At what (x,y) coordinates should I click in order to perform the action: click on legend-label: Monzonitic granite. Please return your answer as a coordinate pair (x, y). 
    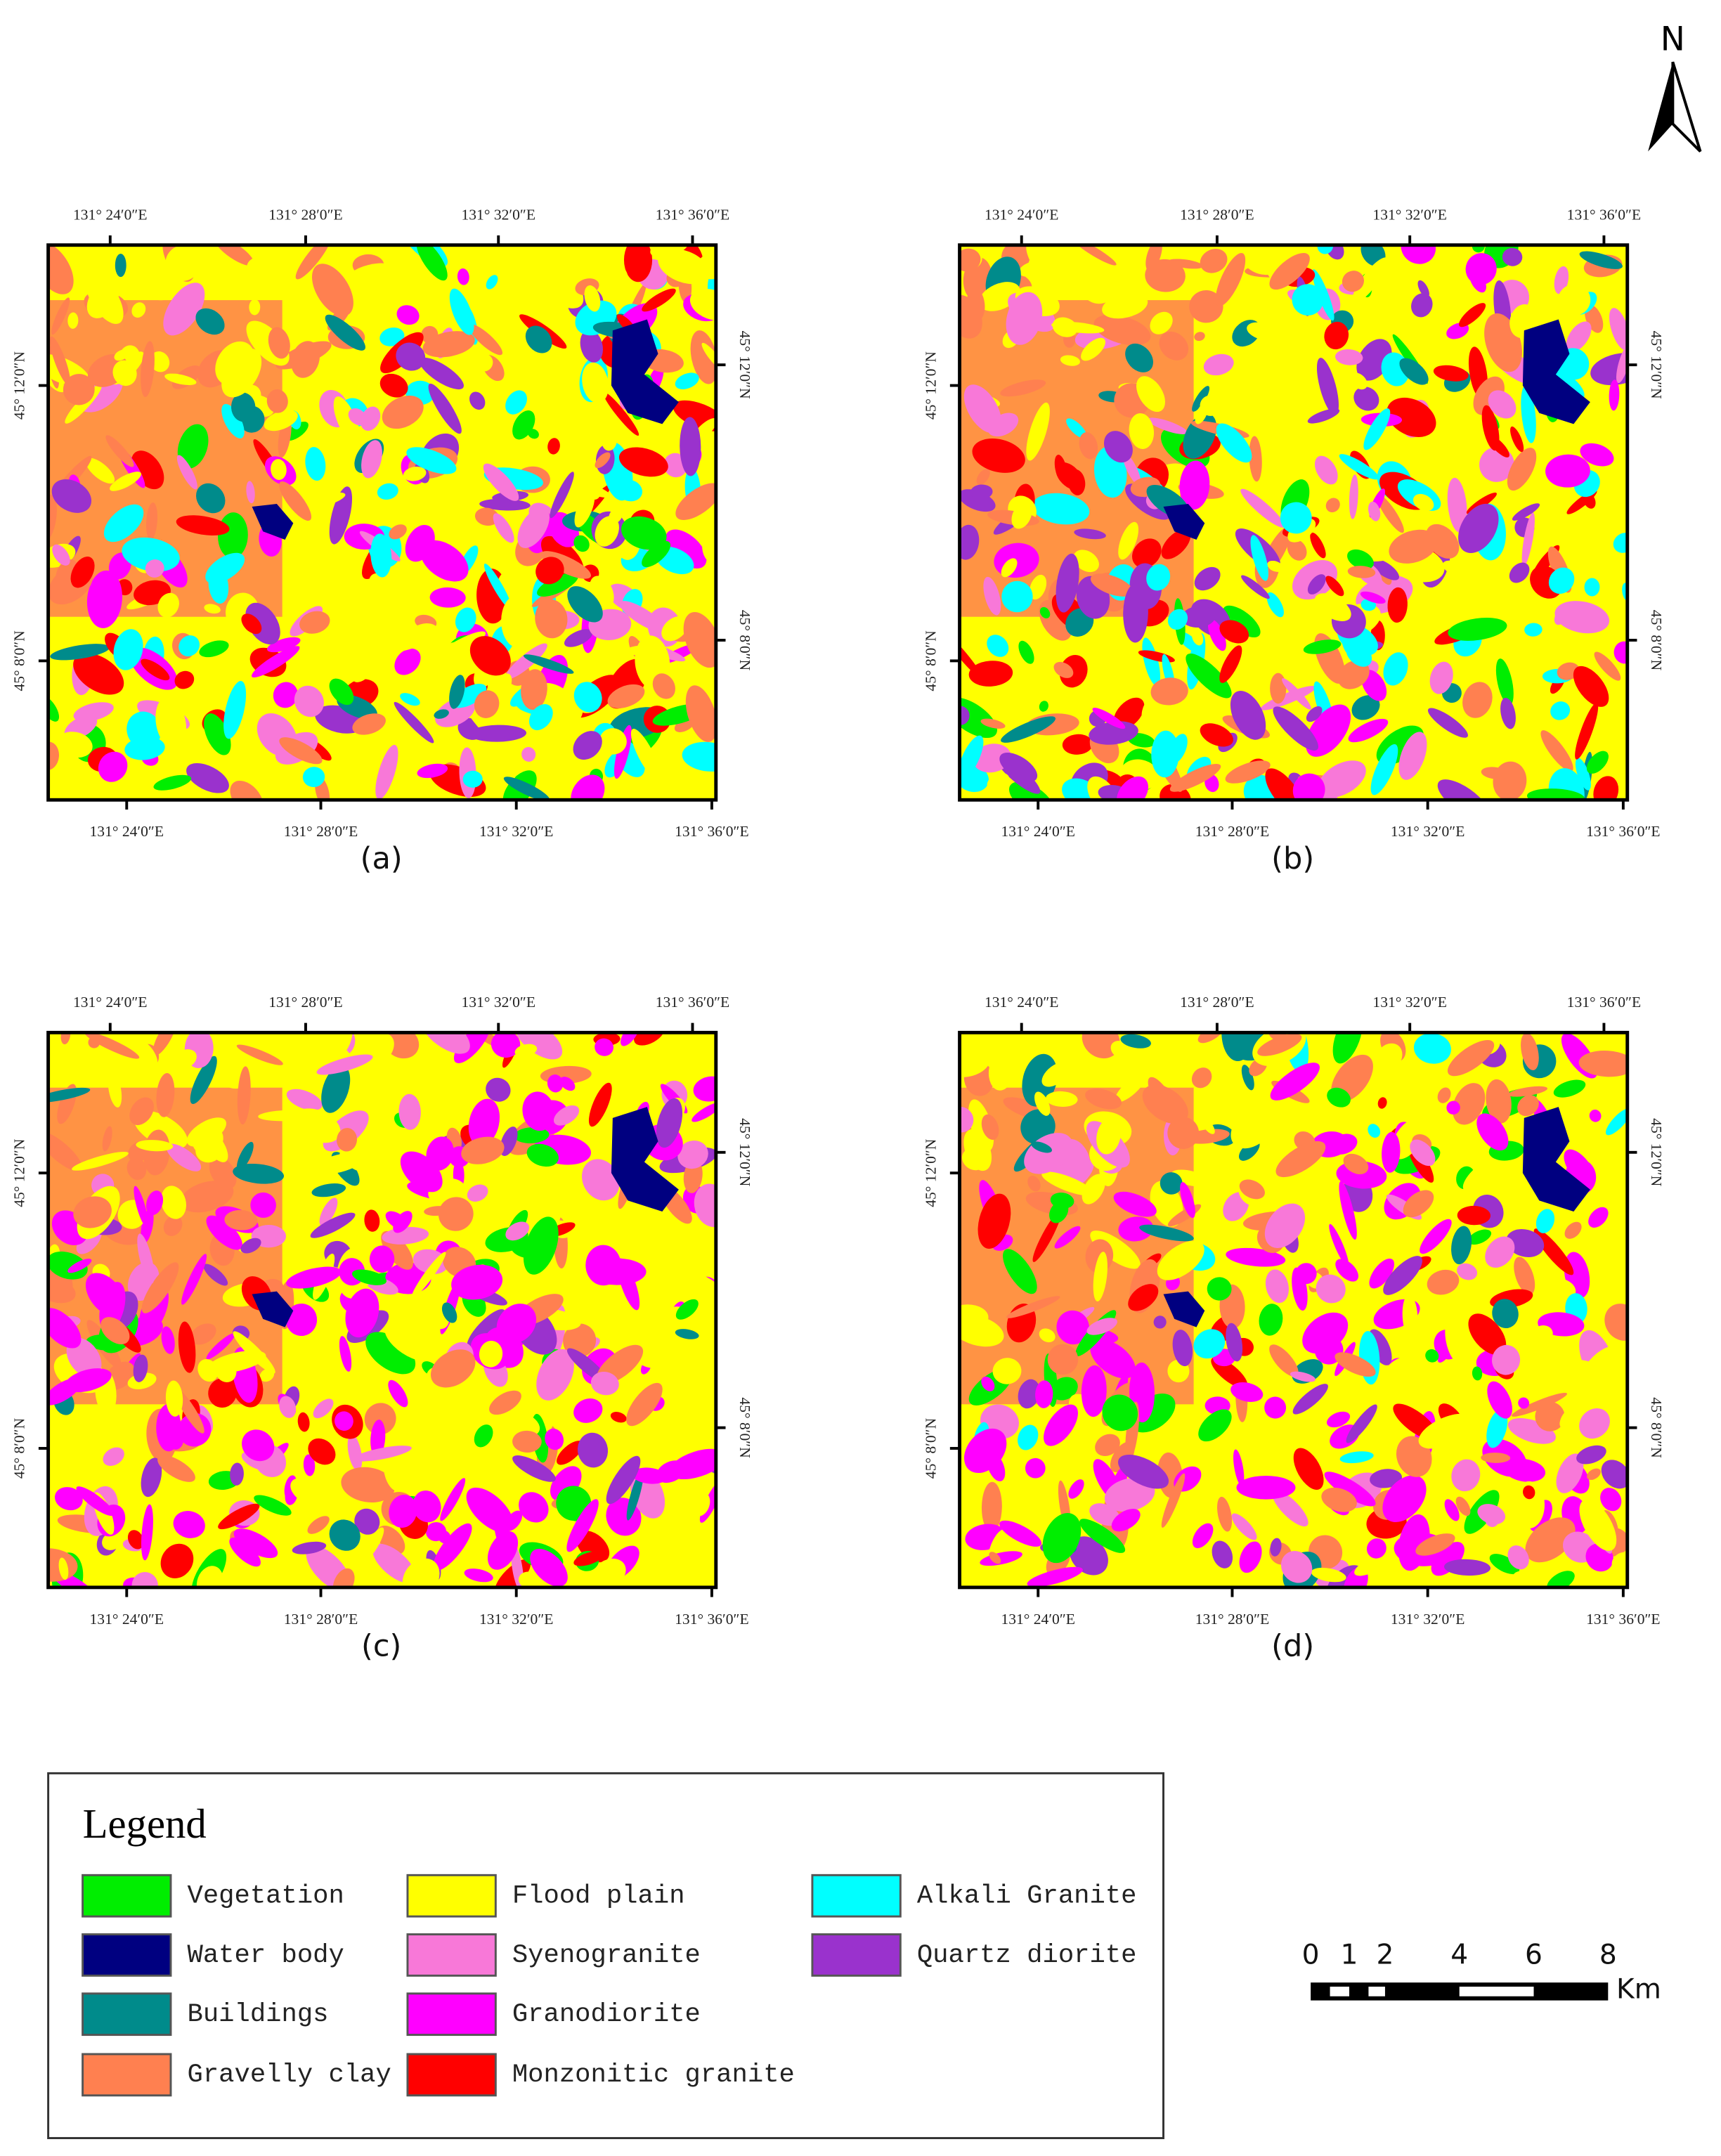
    Looking at the image, I should click on (653, 2075).